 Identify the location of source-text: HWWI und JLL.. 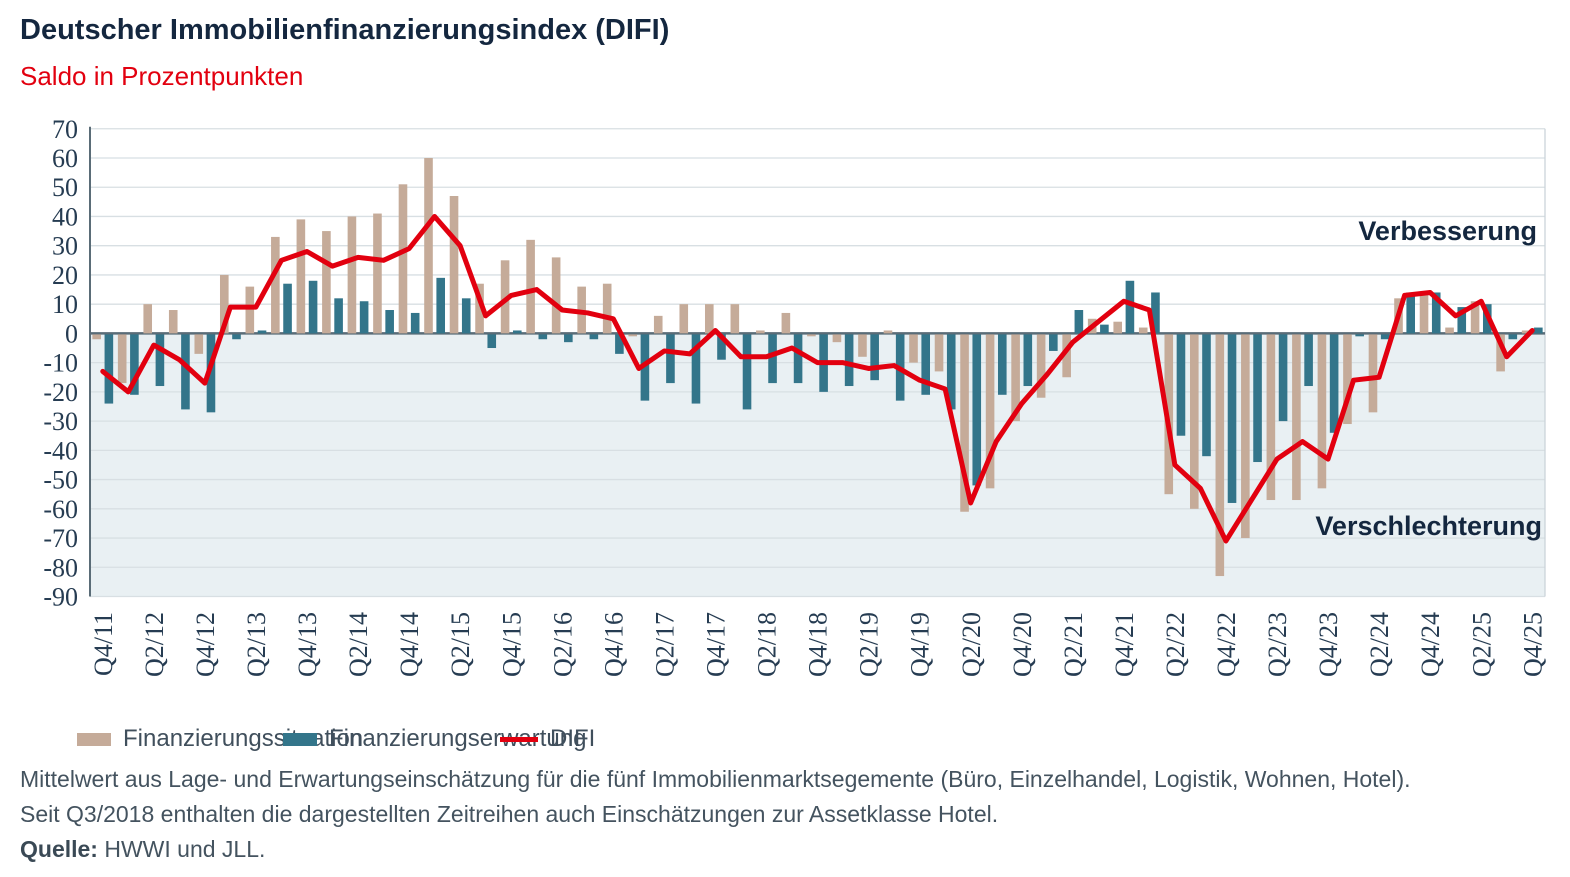
(181, 849).